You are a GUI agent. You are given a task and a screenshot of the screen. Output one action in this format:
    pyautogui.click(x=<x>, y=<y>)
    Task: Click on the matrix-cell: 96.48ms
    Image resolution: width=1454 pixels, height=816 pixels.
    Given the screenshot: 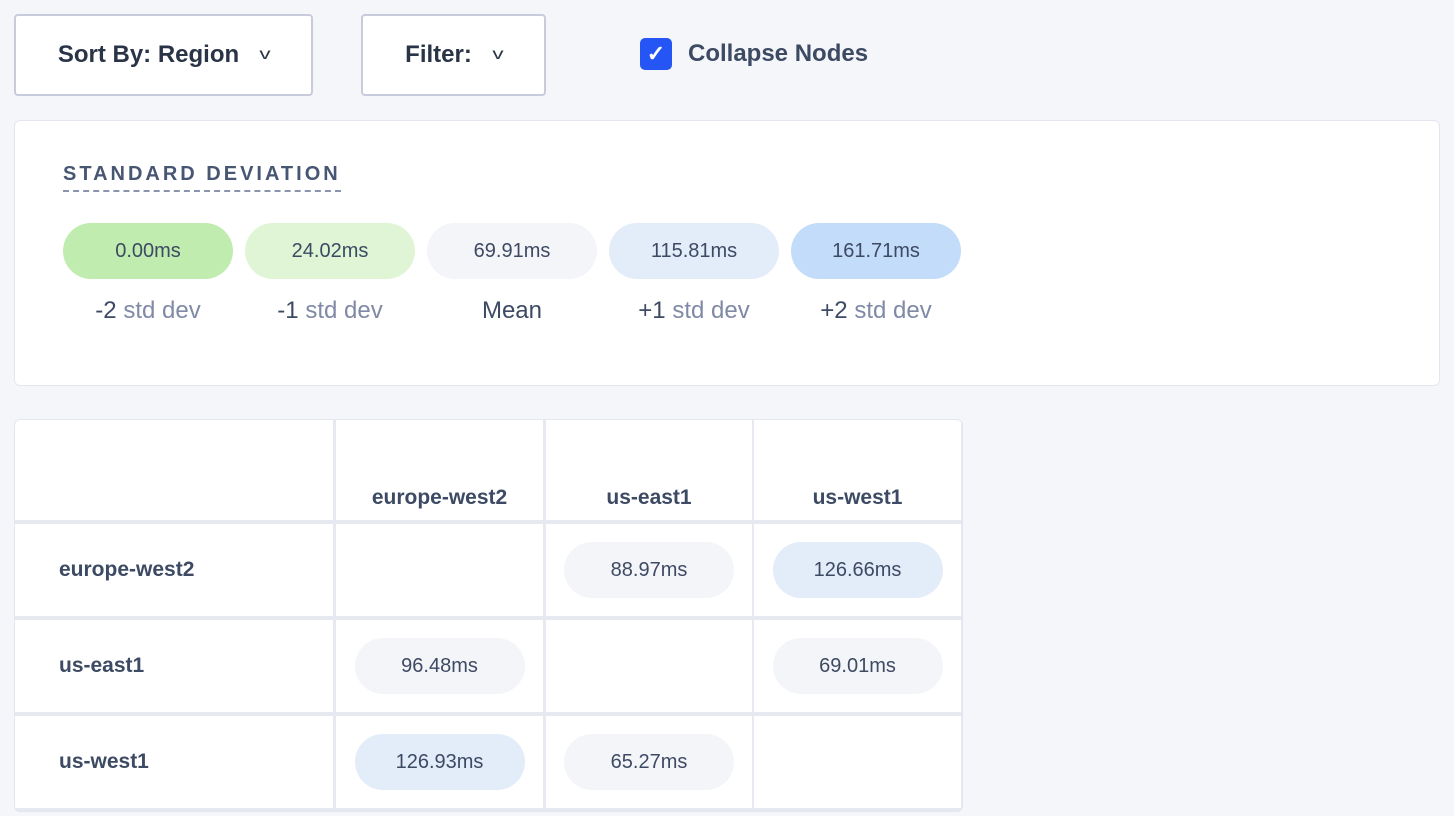 What is the action you would take?
    pyautogui.click(x=439, y=666)
    